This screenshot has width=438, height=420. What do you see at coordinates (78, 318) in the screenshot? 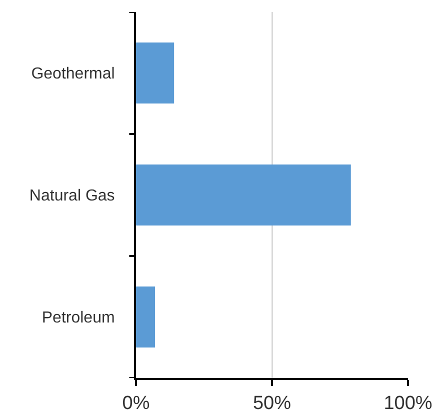
I see `y-tick-label: Petroleum` at bounding box center [78, 318].